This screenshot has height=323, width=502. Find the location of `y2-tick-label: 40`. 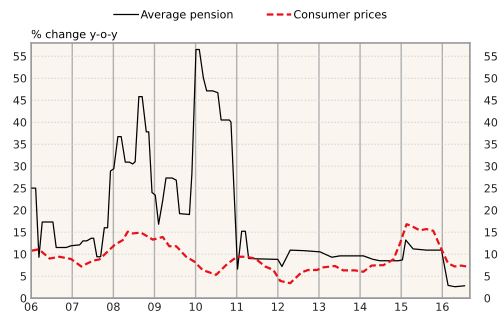

y2-tick-label: 40 is located at coordinates (491, 122).